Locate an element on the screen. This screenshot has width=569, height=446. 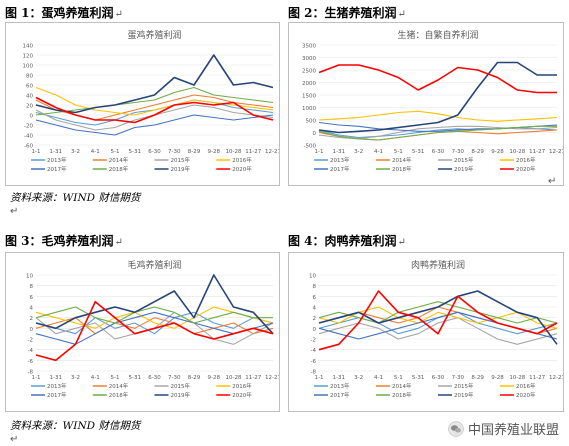
figure-1-label: 图 1： is located at coordinates (23, 13).